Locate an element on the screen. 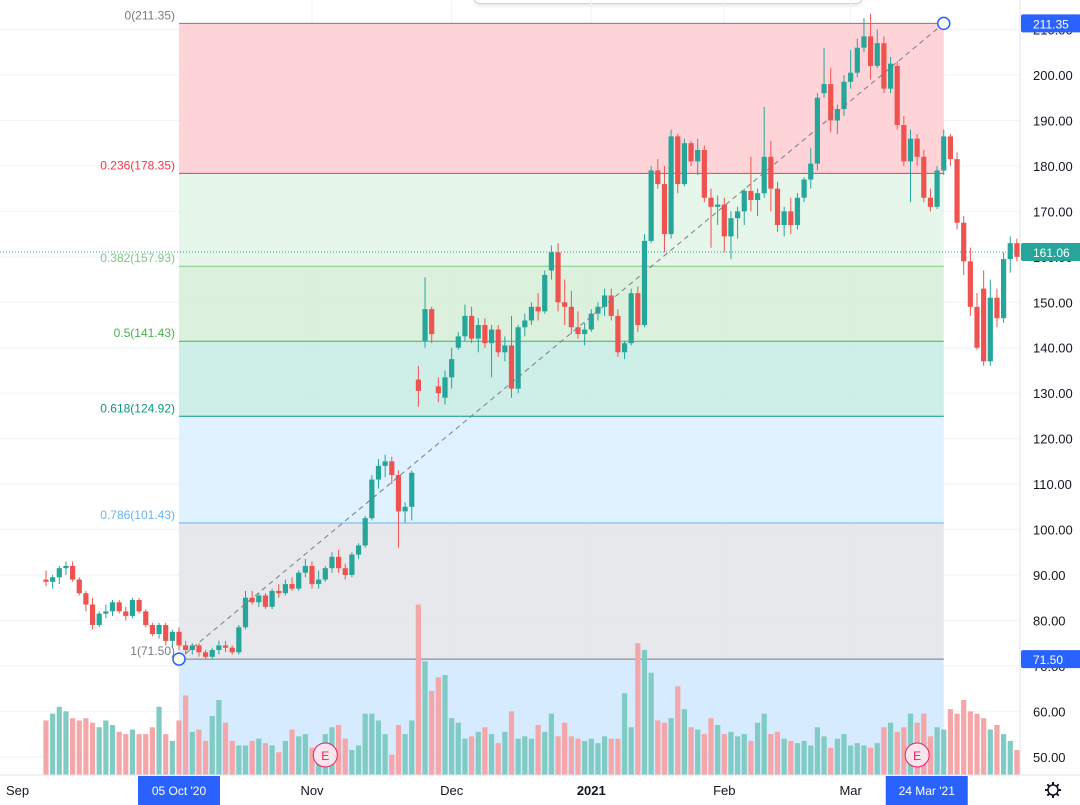  end-handle is located at coordinates (944, 23).